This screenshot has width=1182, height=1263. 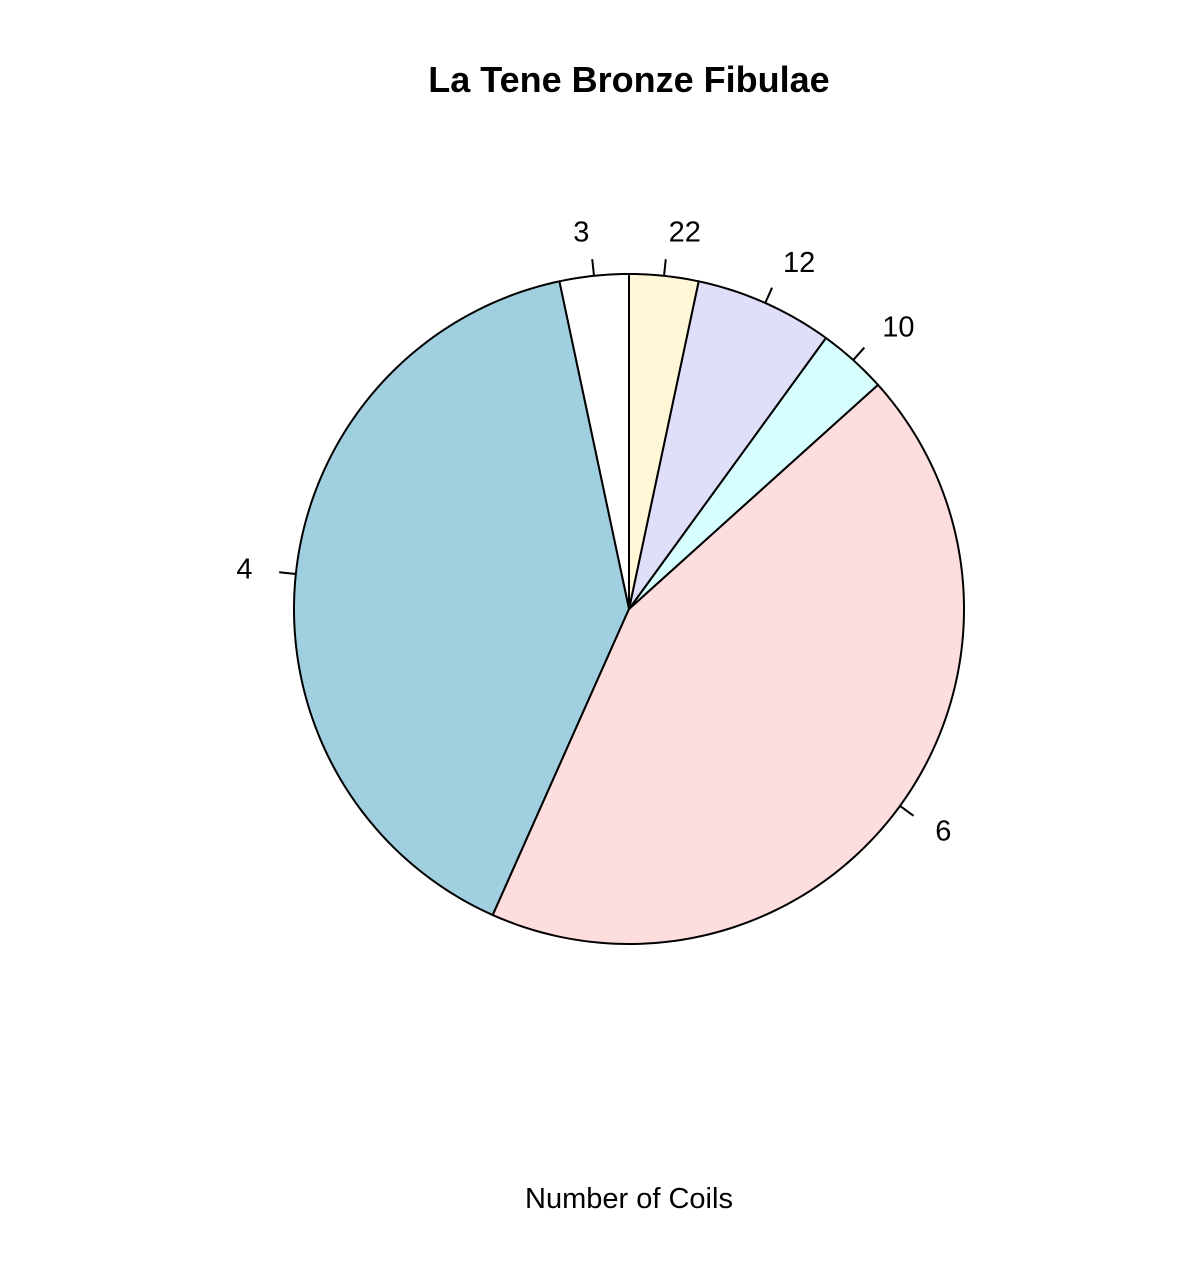 I want to click on slice-label-10: 10, so click(x=898, y=328).